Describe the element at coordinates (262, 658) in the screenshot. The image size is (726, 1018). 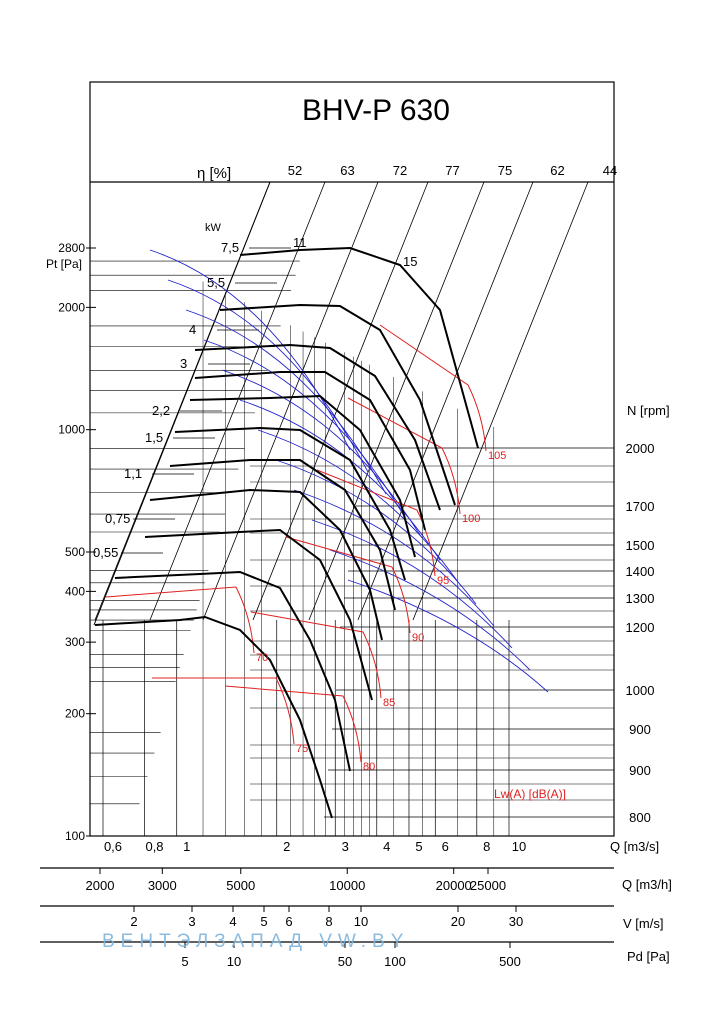
I see `sound-label: 70` at that location.